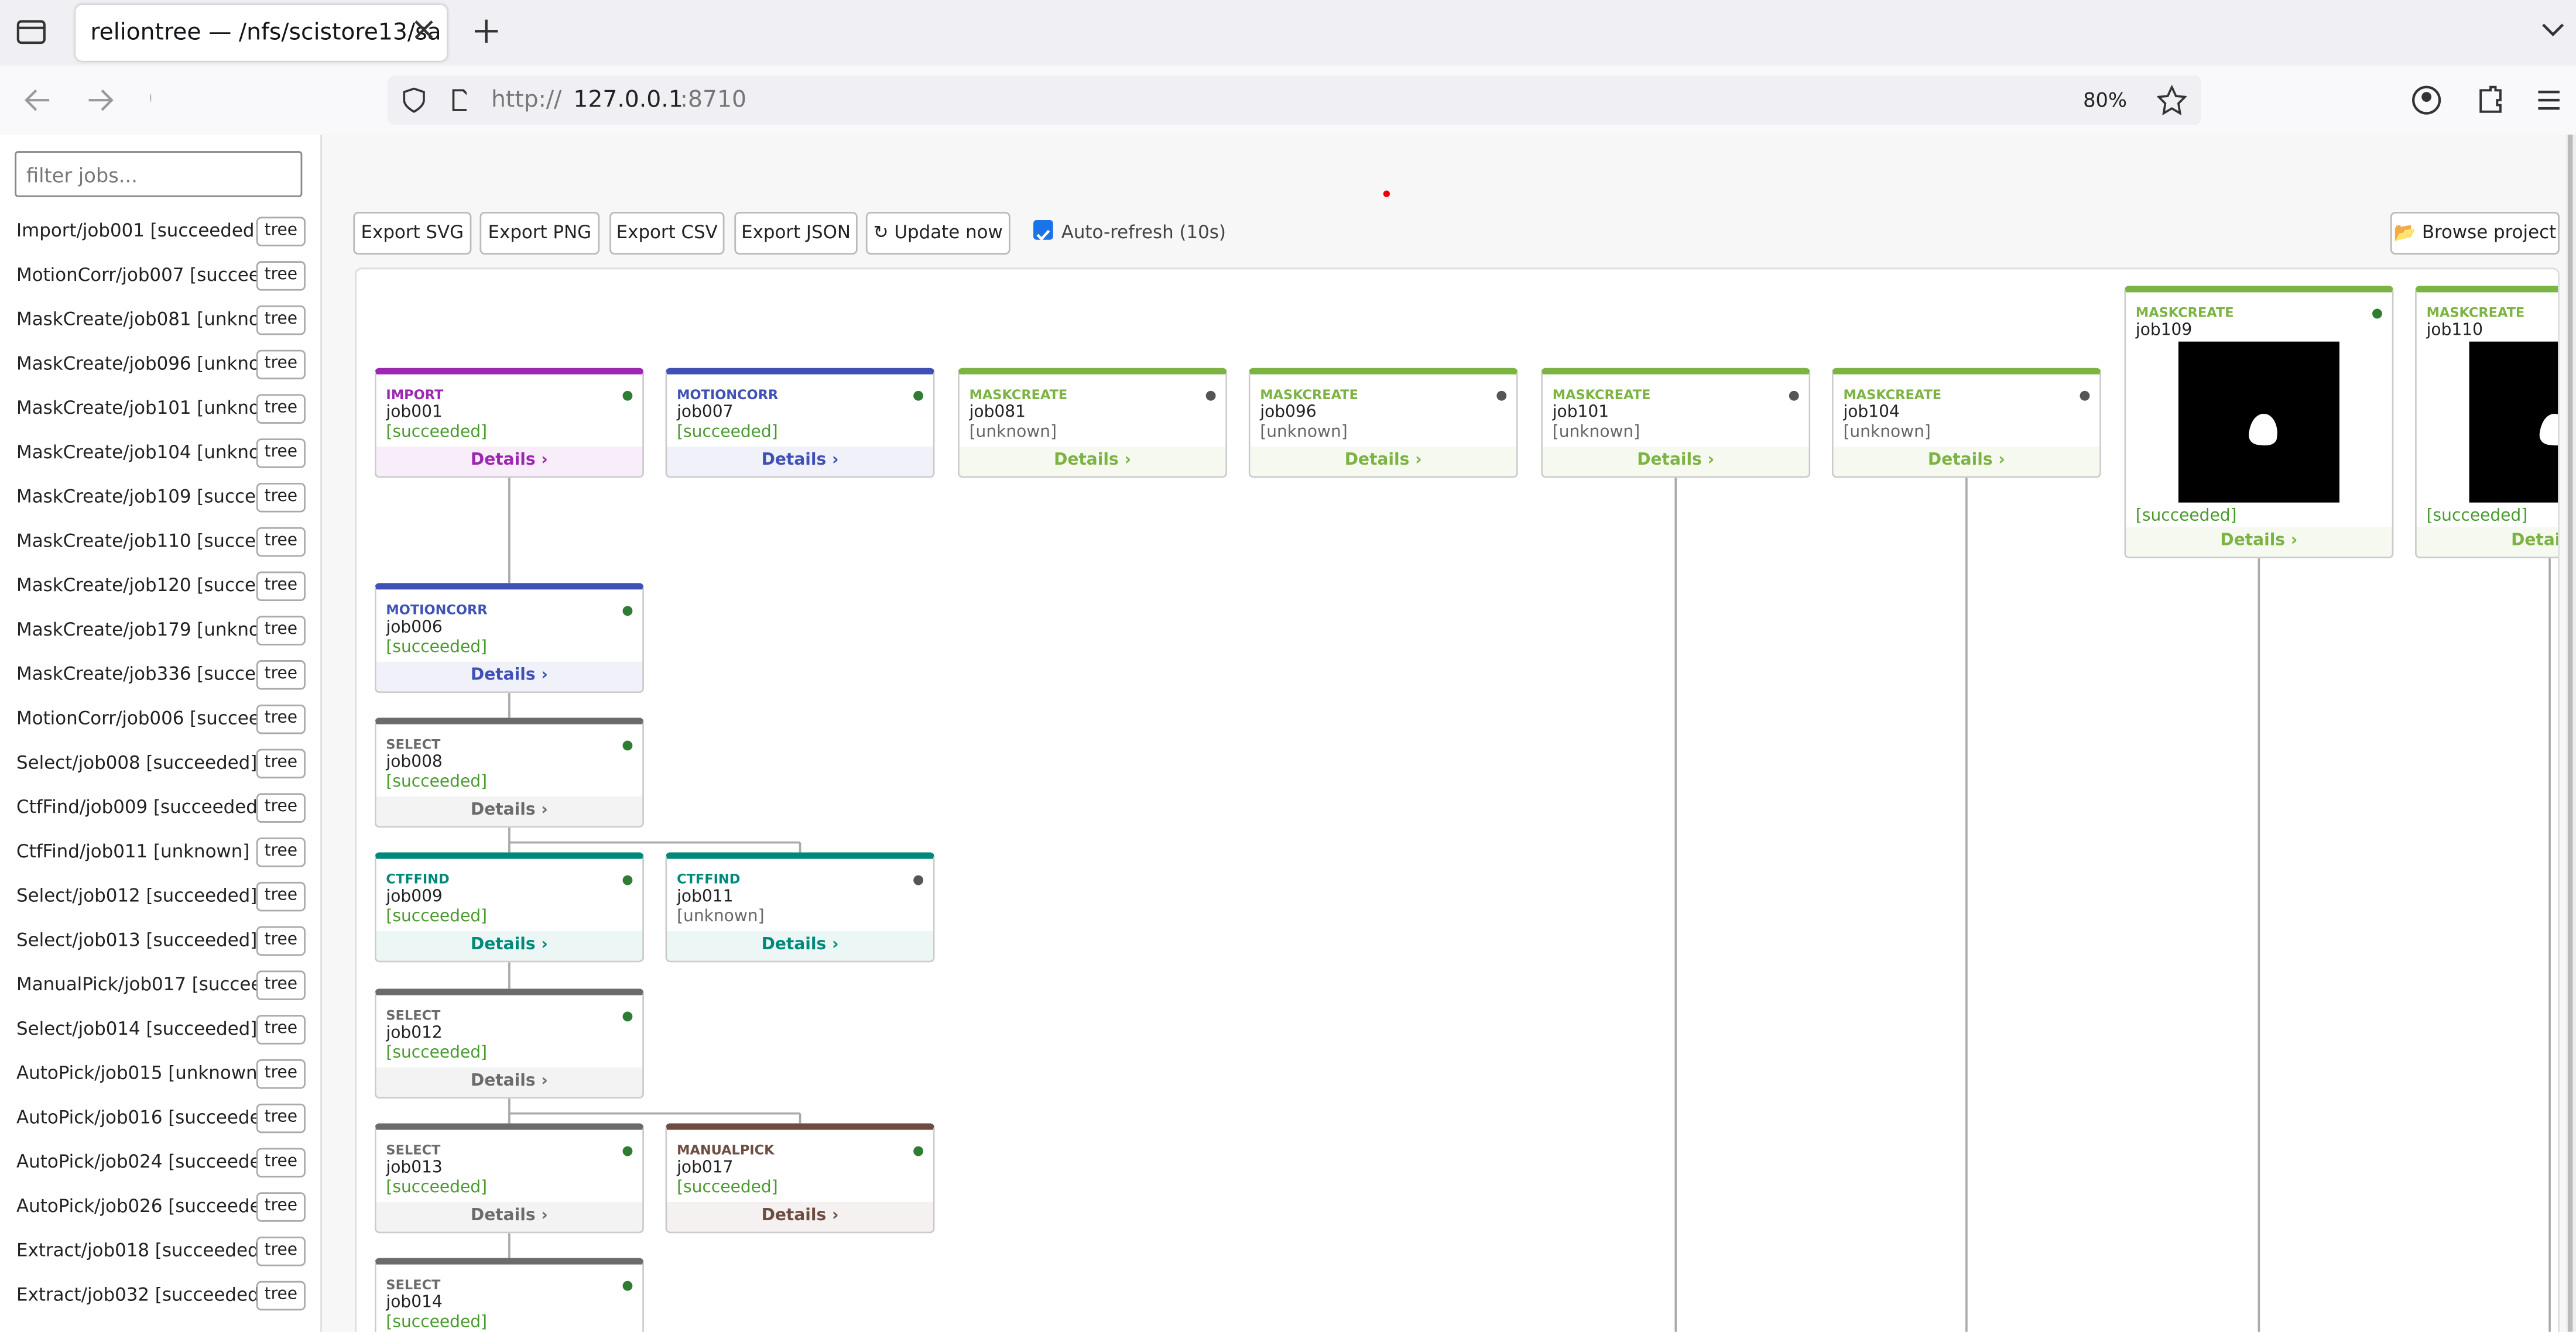 The height and width of the screenshot is (1332, 2576). I want to click on browse-button: 📂 Browse project, so click(2475, 233).